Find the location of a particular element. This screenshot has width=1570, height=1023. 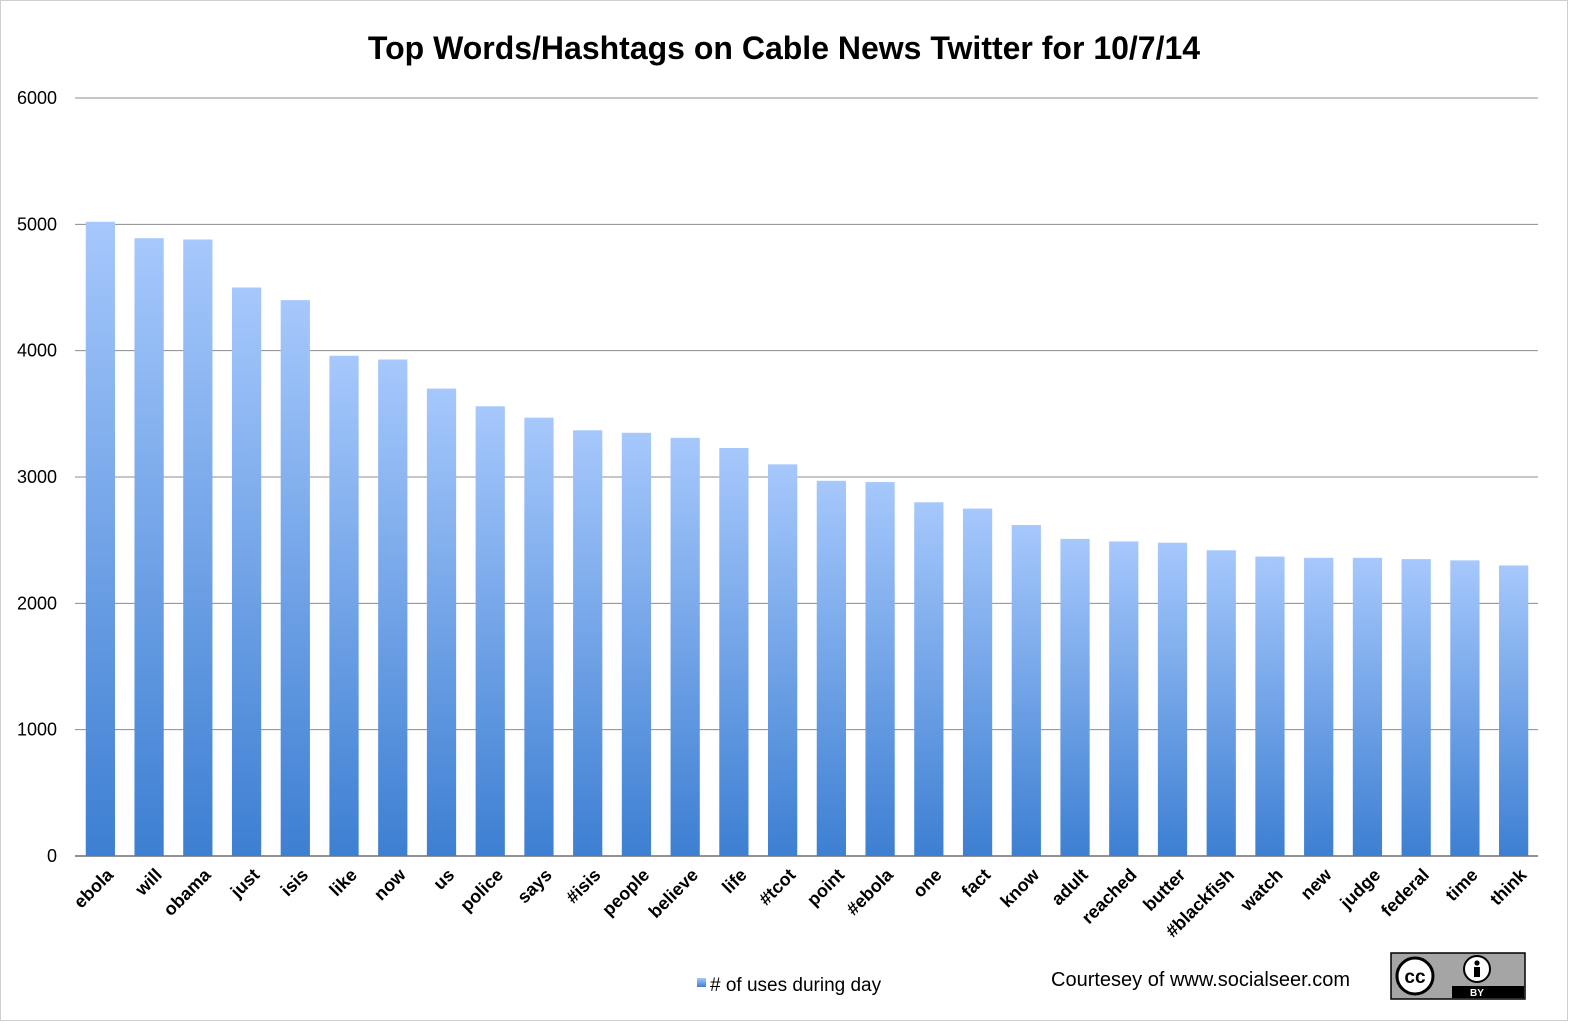

creative-commons-by-icon: cc BY is located at coordinates (1458, 976).